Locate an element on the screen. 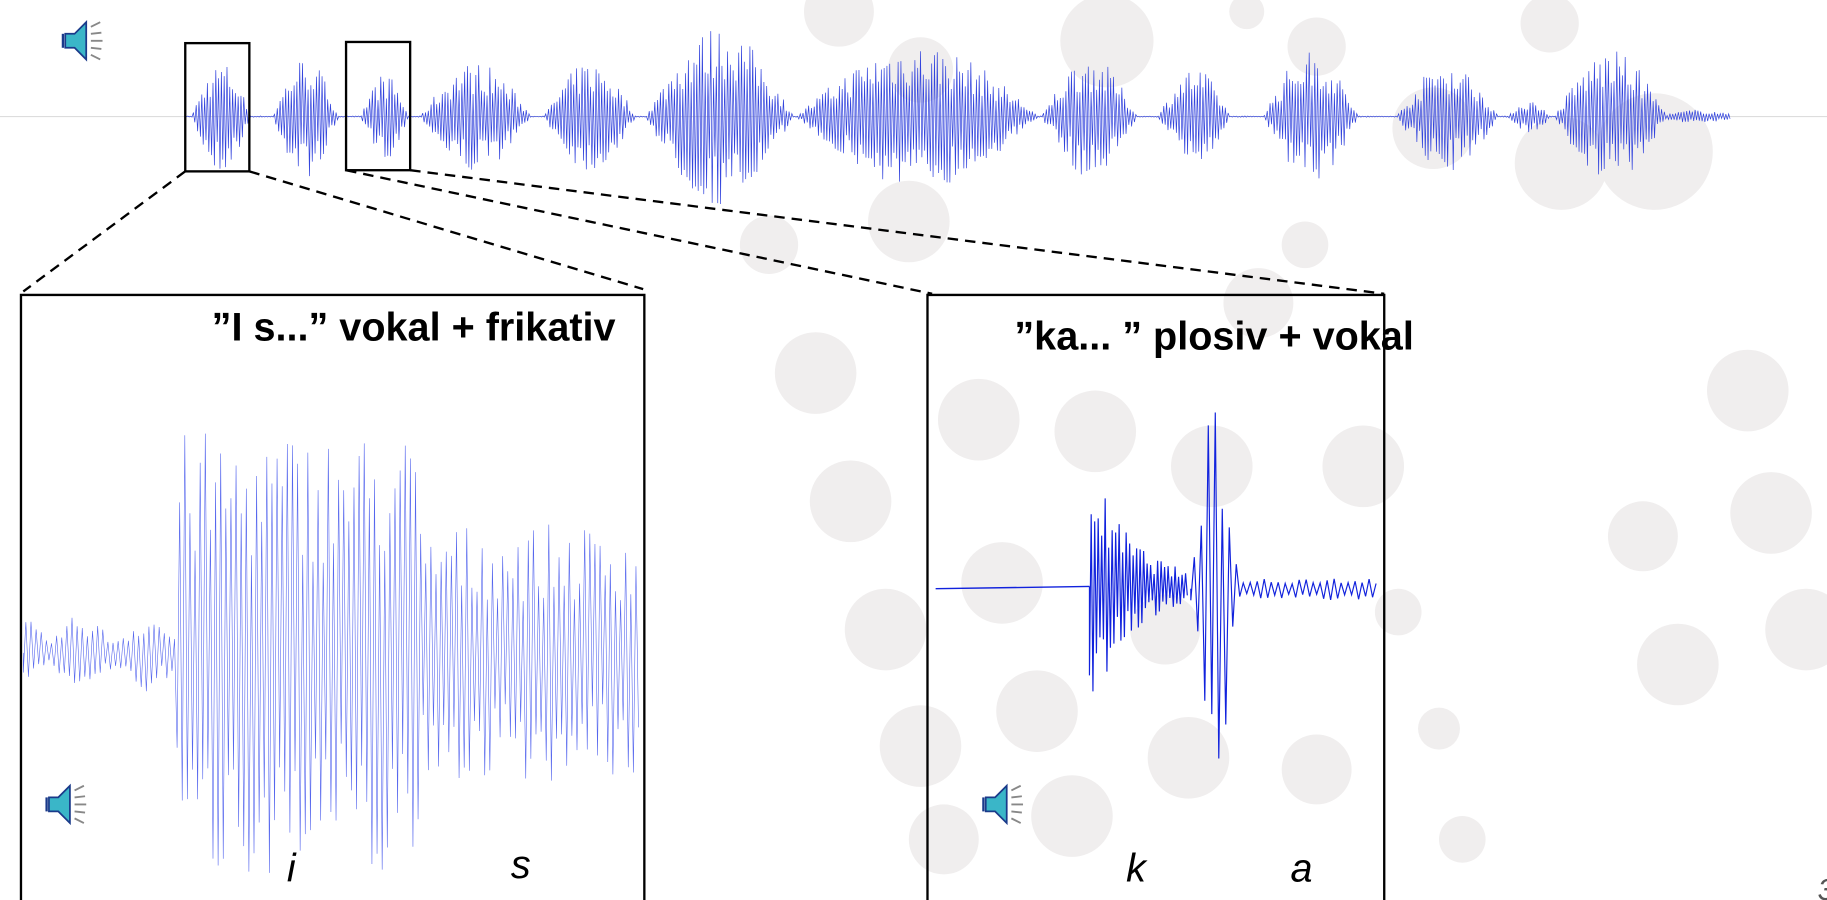 Image resolution: width=1827 pixels, height=900 pixels. phoneme-label: k is located at coordinates (1137, 868).